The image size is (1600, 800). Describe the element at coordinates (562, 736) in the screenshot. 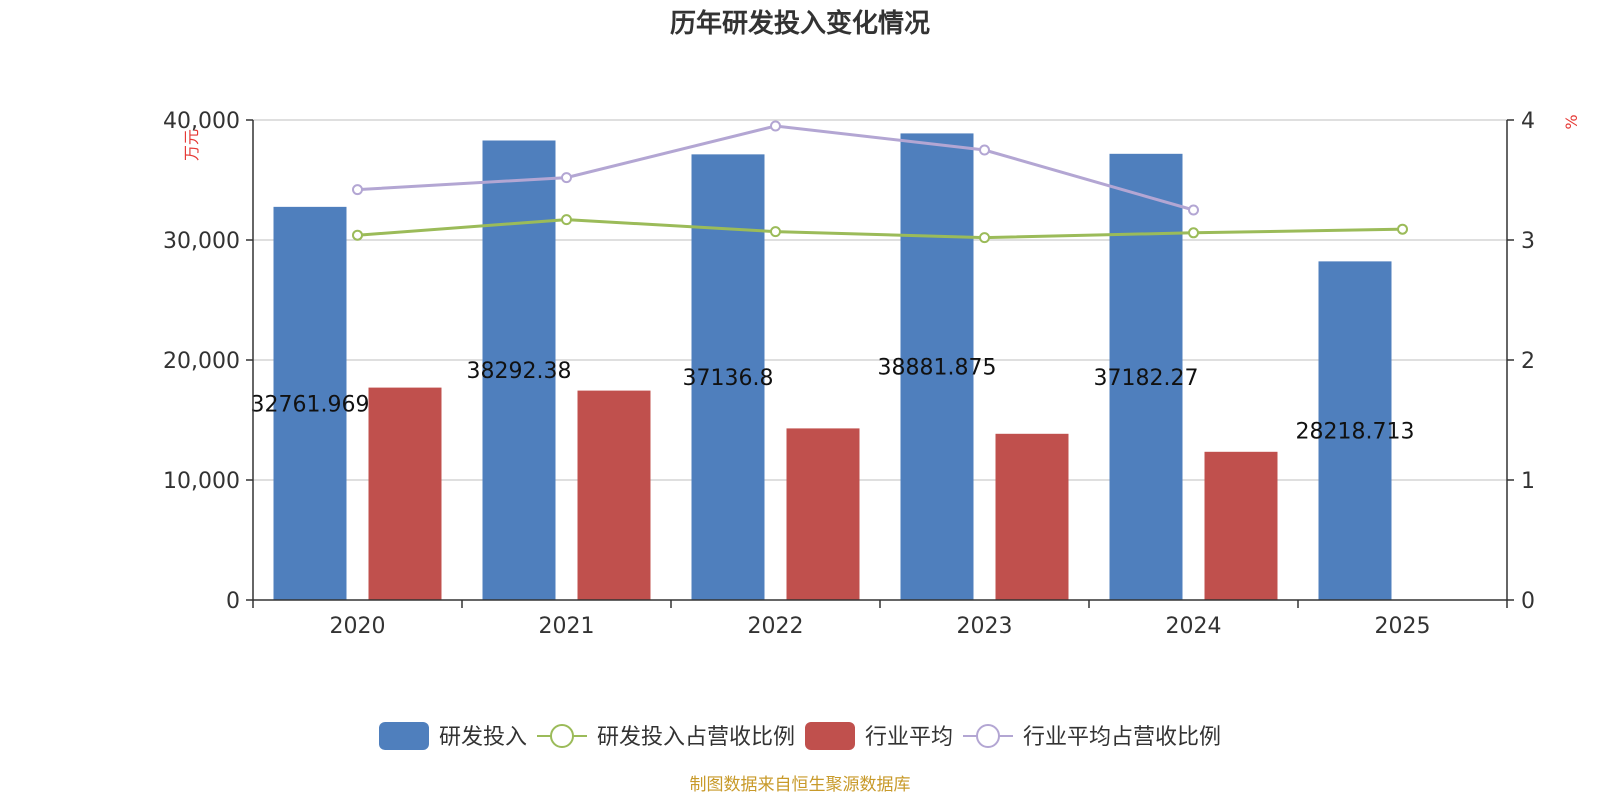

I see `legend-swatch-研发投入占营收比例` at that location.